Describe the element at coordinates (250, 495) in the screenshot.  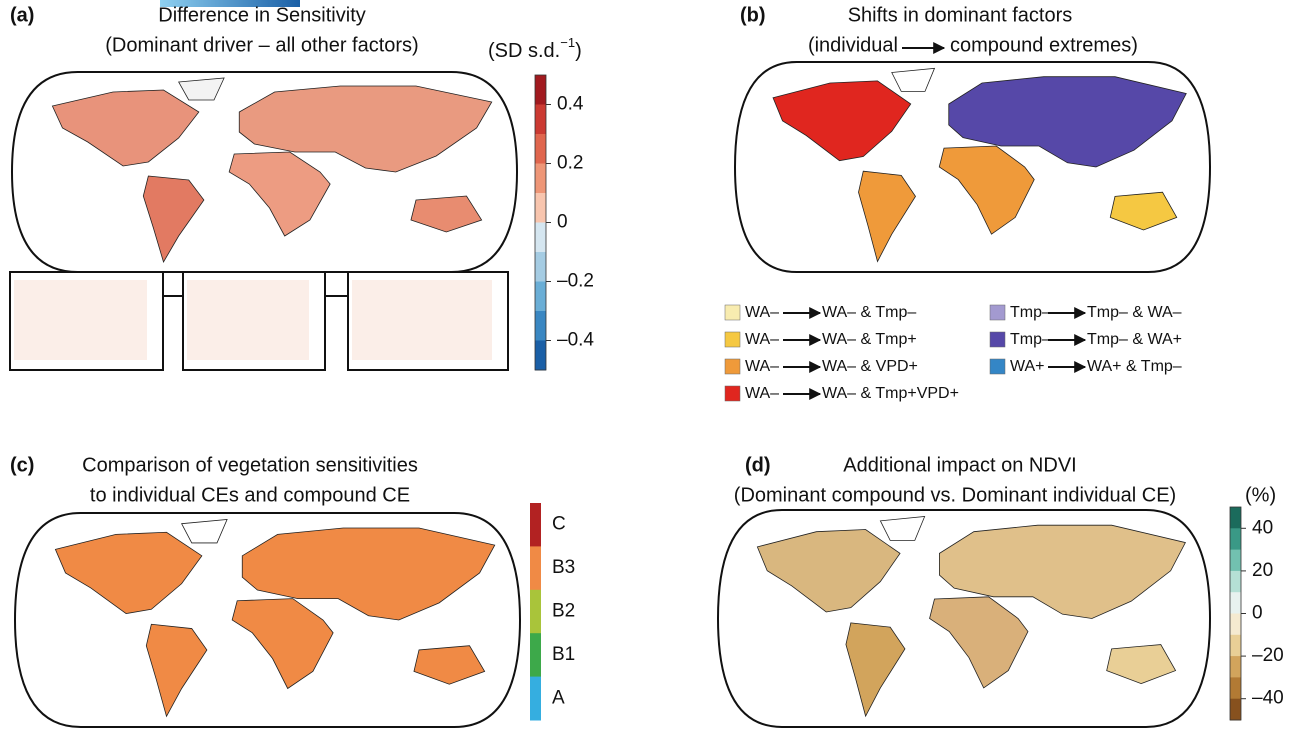
I see `panel-title: to individual CEs and compound CE` at that location.